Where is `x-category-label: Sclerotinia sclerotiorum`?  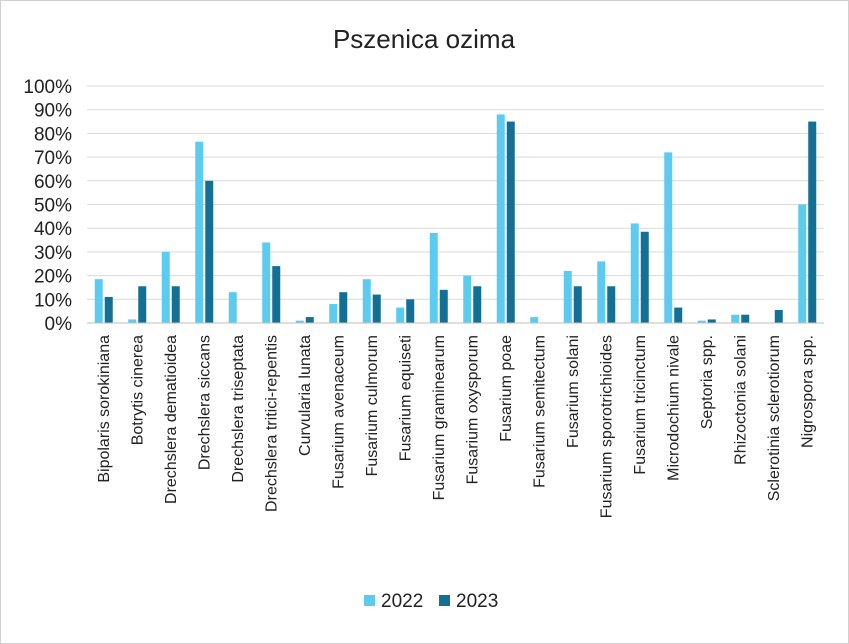 x-category-label: Sclerotinia sclerotiorum is located at coordinates (774, 418).